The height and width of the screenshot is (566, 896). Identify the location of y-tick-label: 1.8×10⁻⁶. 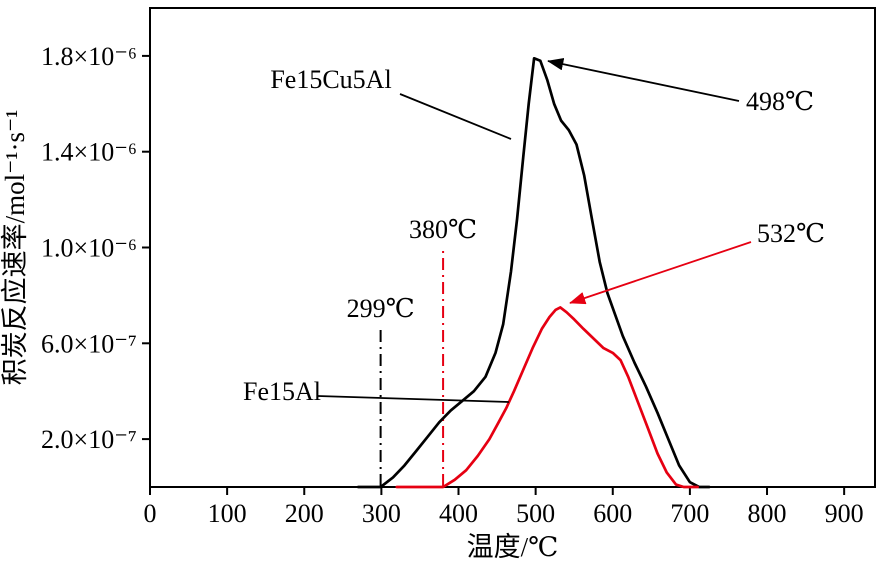
(89, 56).